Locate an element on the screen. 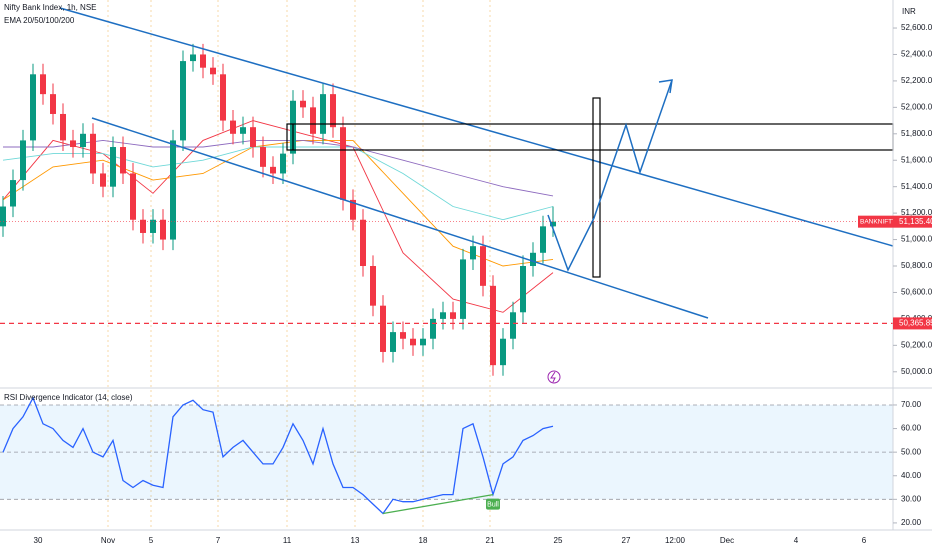 This screenshot has height=550, width=932. level-label: 50,365.85 is located at coordinates (915, 323).